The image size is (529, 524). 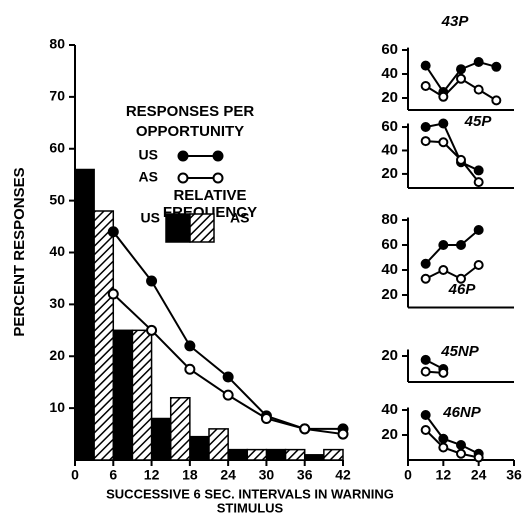 I want to click on legend-title: RESPONSES PER, so click(x=190, y=111).